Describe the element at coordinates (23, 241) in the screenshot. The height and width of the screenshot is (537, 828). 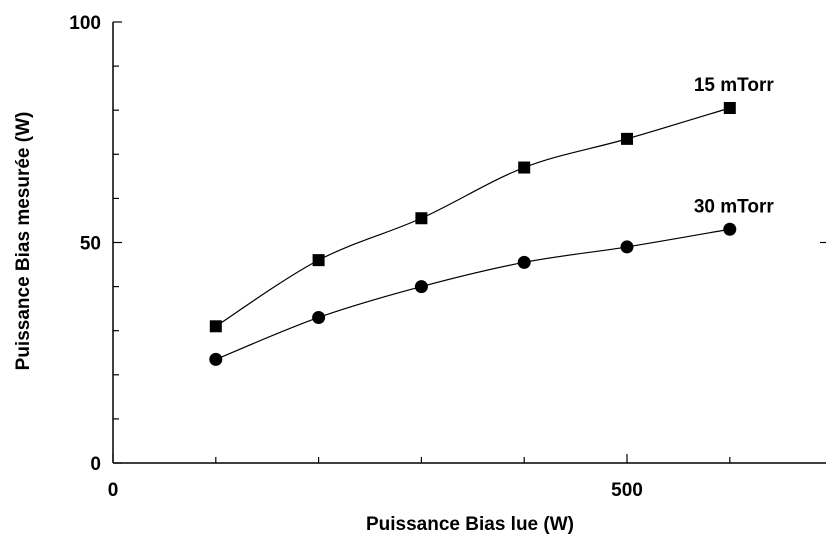
I see `y-axis-title: Puissance Bias mesurée (W)` at that location.